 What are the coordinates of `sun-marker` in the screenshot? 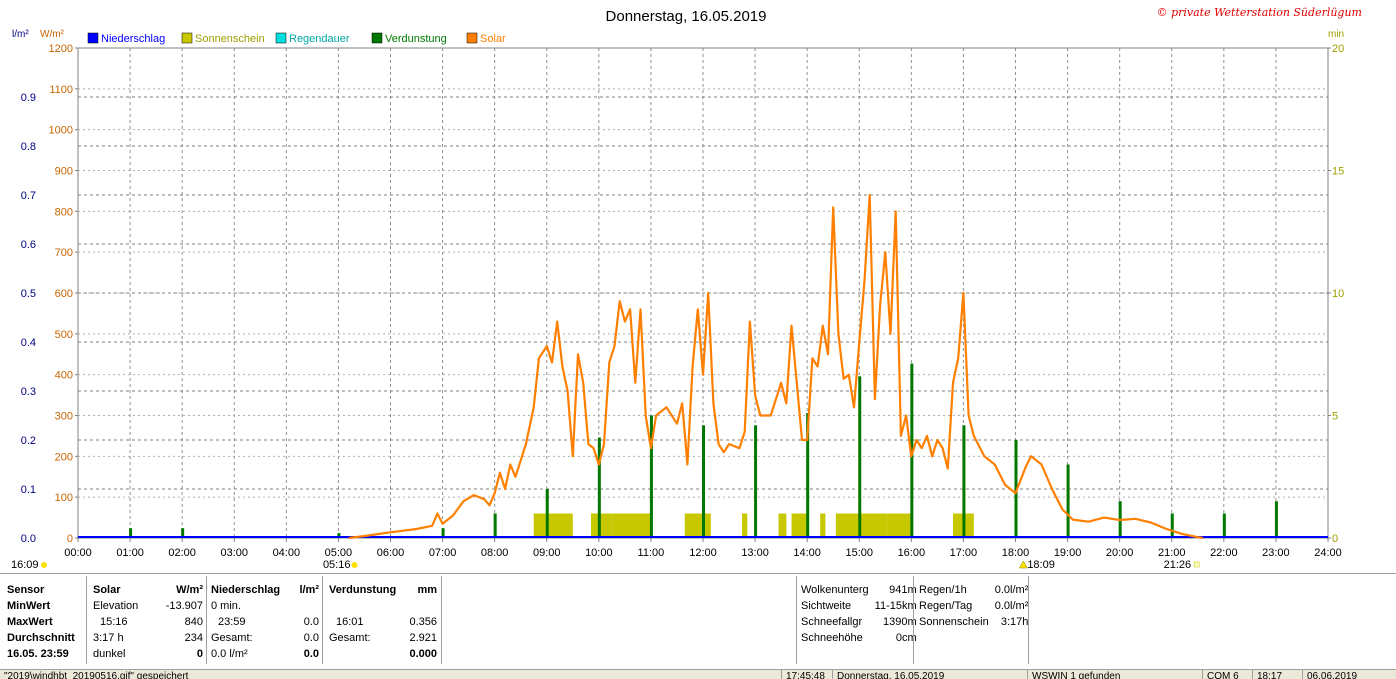 It's located at (44, 565).